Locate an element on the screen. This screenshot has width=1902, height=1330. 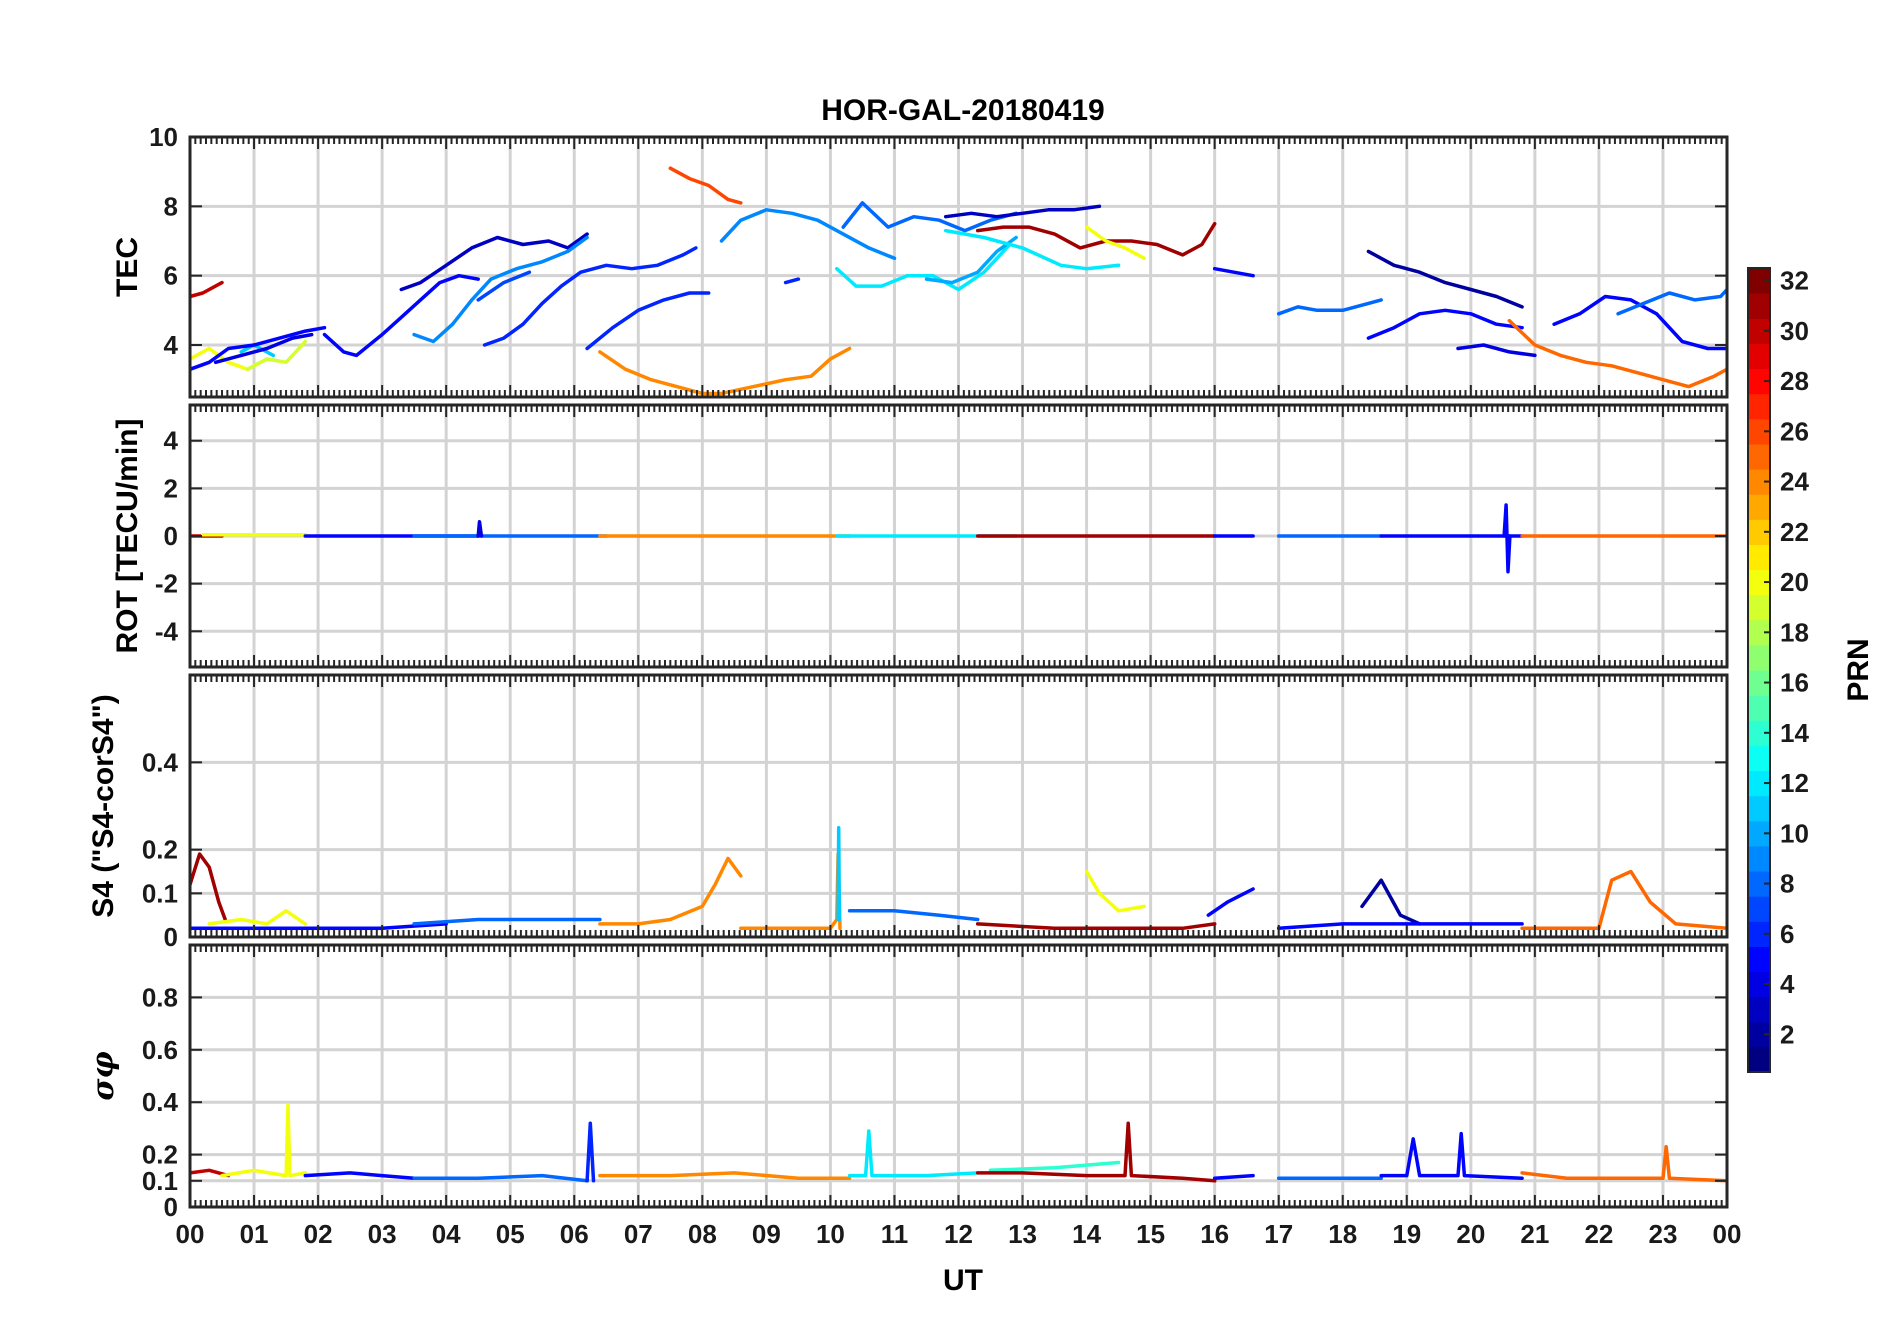
chart-title: HOR-GAL-20180419 is located at coordinates (962, 110).